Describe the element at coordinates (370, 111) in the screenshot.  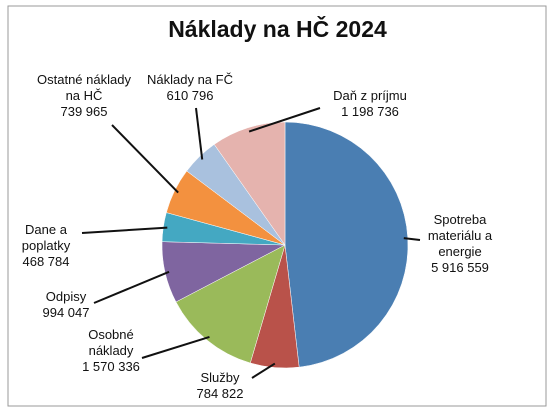
I see `value-label: 1 198 736` at that location.